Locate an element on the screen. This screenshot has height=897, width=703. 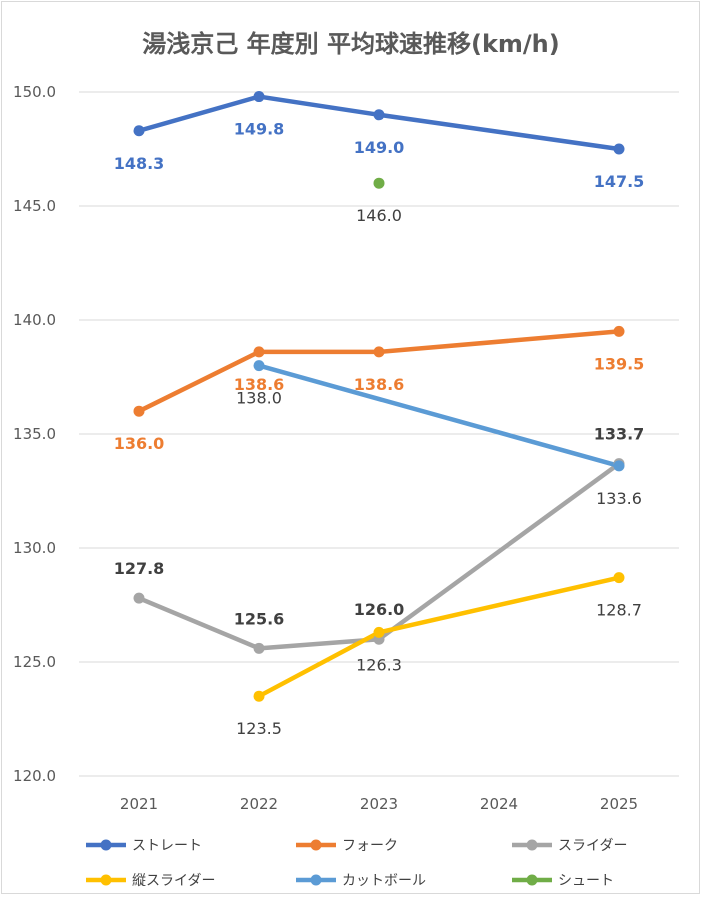
x-tick-label: 2025 is located at coordinates (619, 804).